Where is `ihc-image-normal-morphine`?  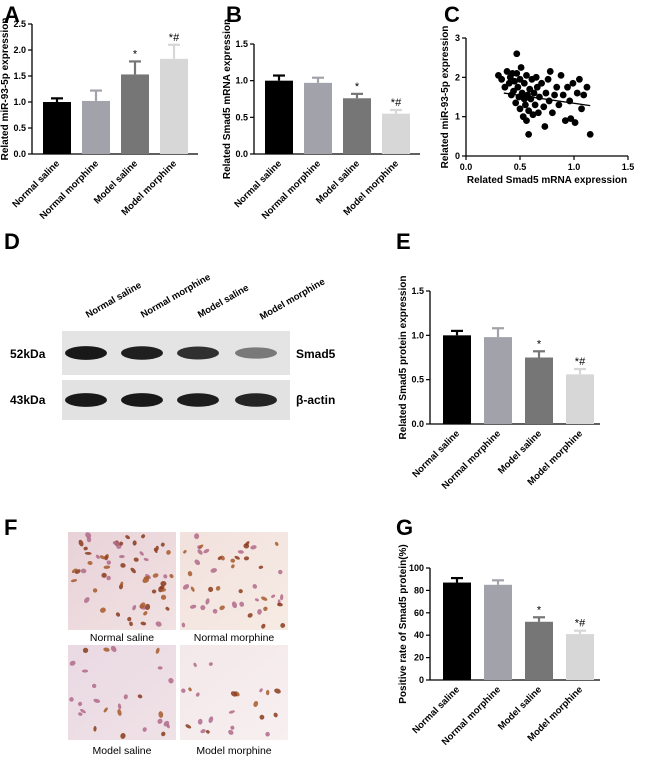 ihc-image-normal-morphine is located at coordinates (234, 581).